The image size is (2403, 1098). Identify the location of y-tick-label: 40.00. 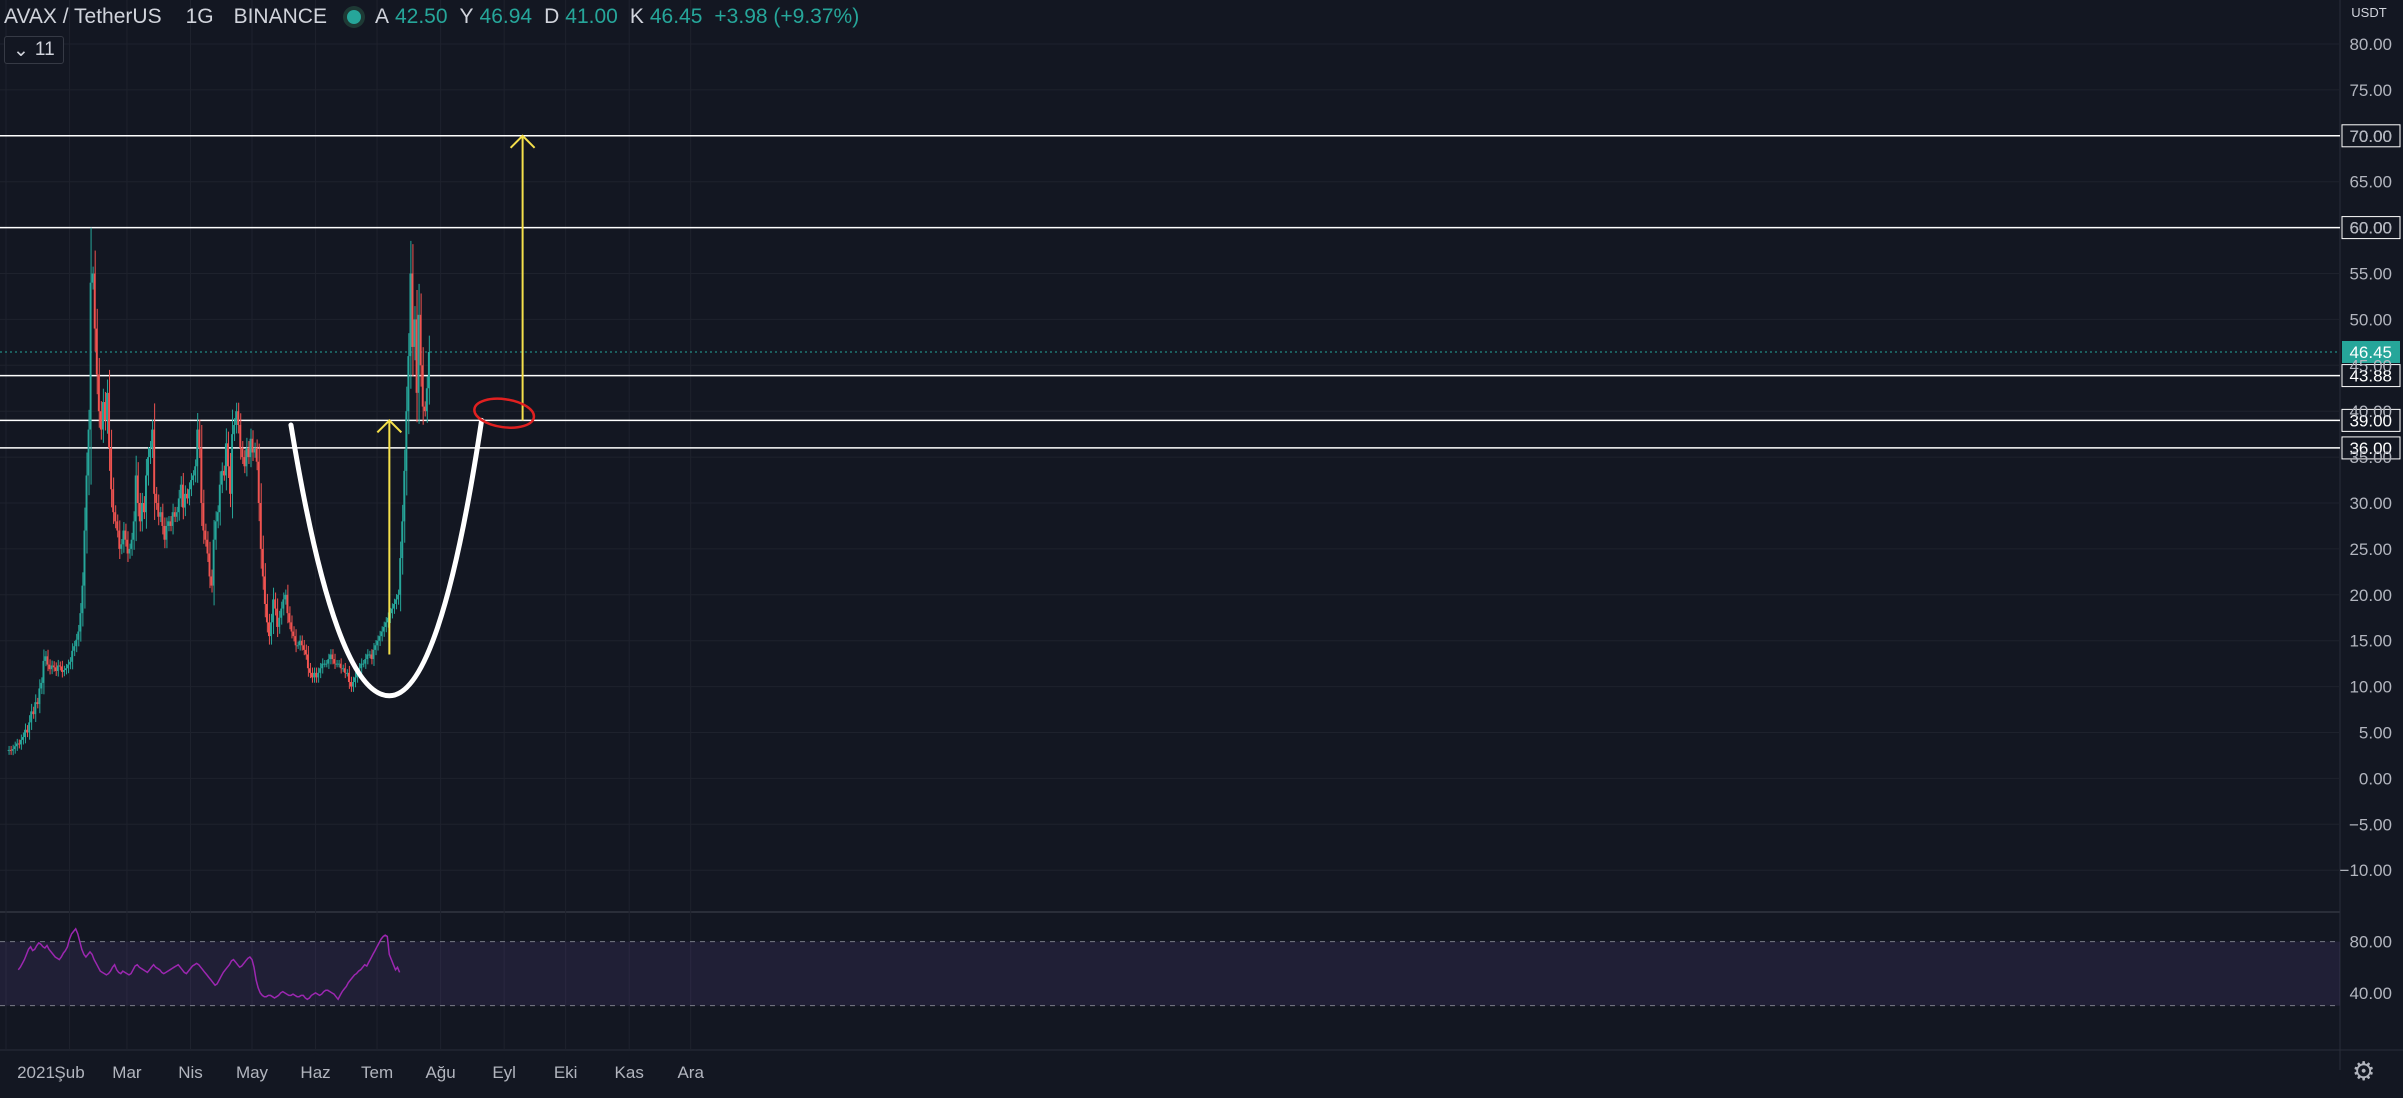
(2370, 411).